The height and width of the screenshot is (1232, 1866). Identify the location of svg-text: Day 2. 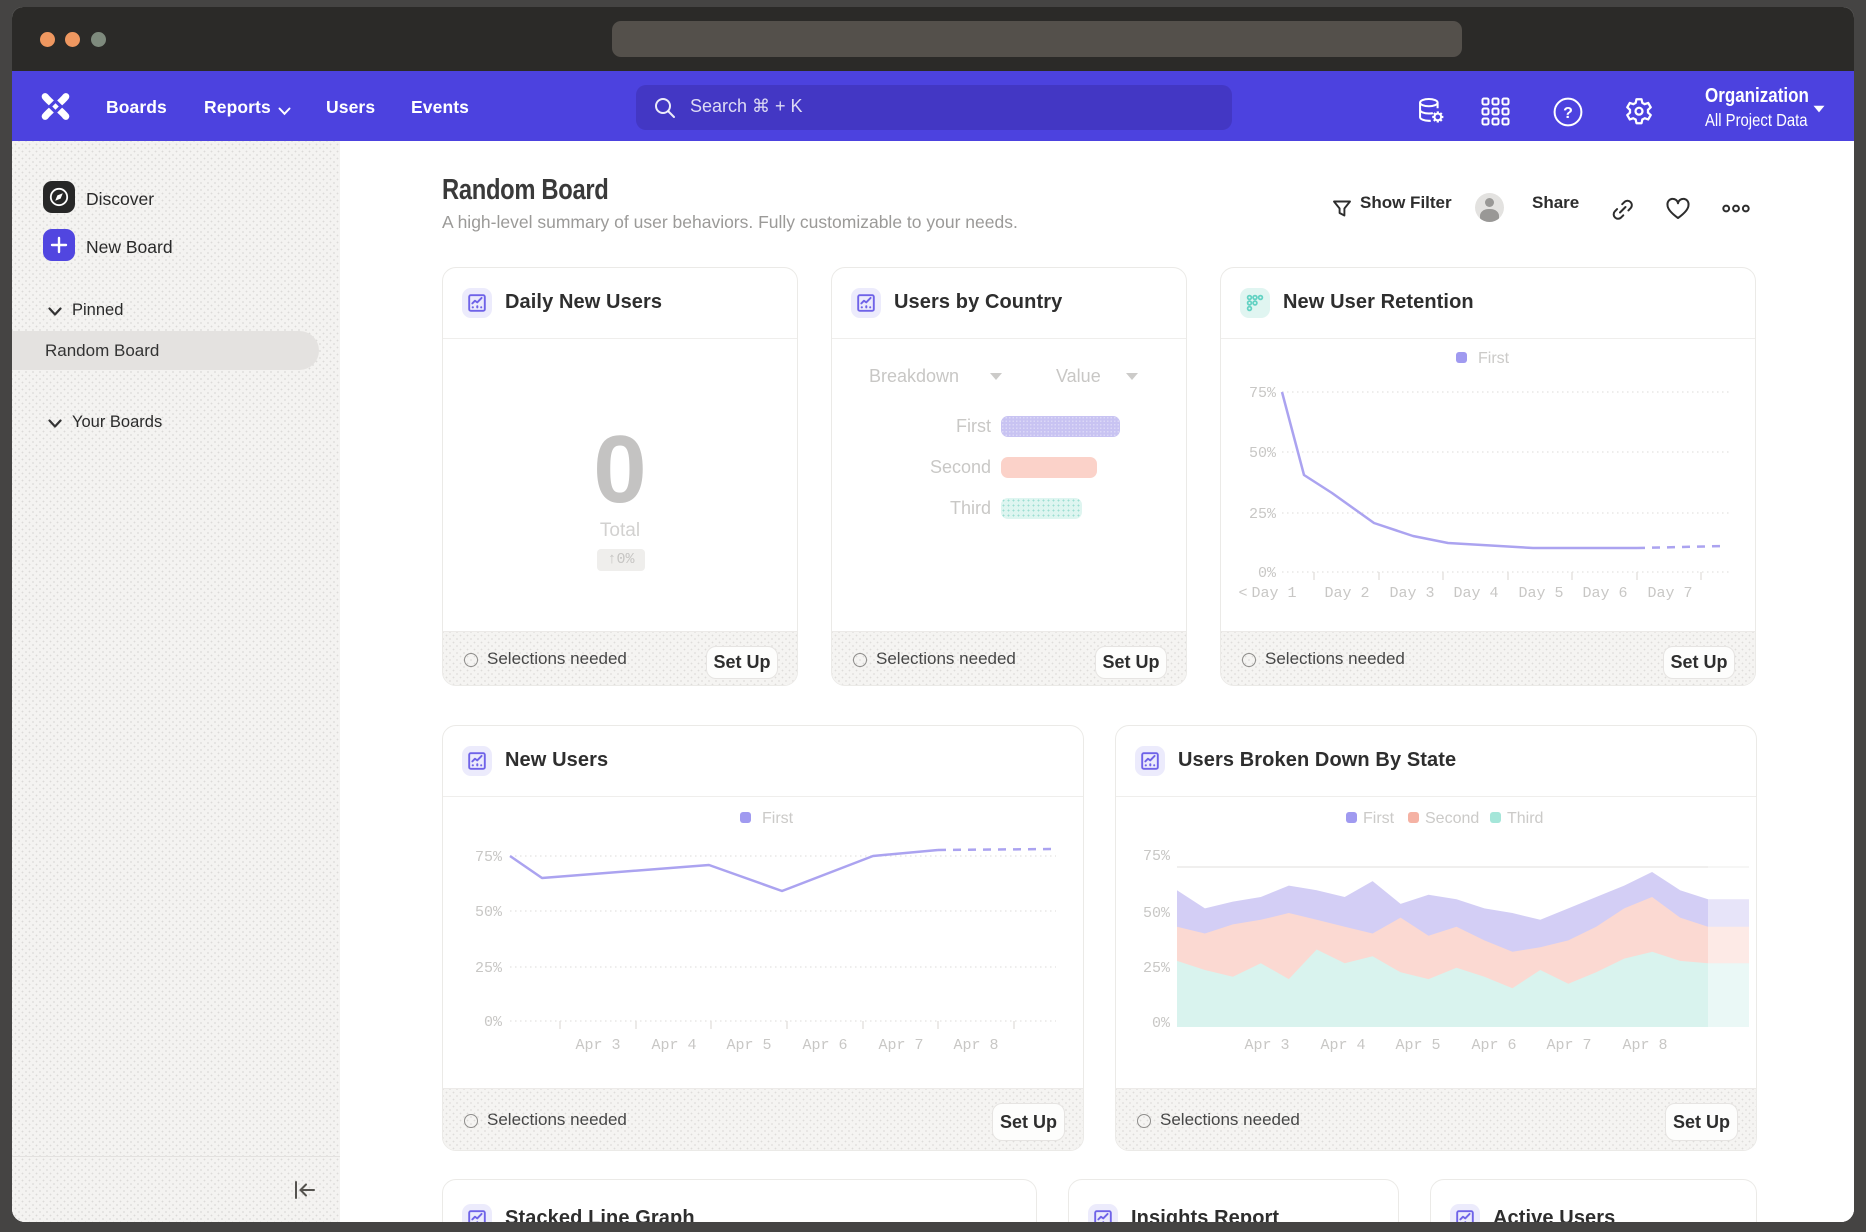
(1346, 593).